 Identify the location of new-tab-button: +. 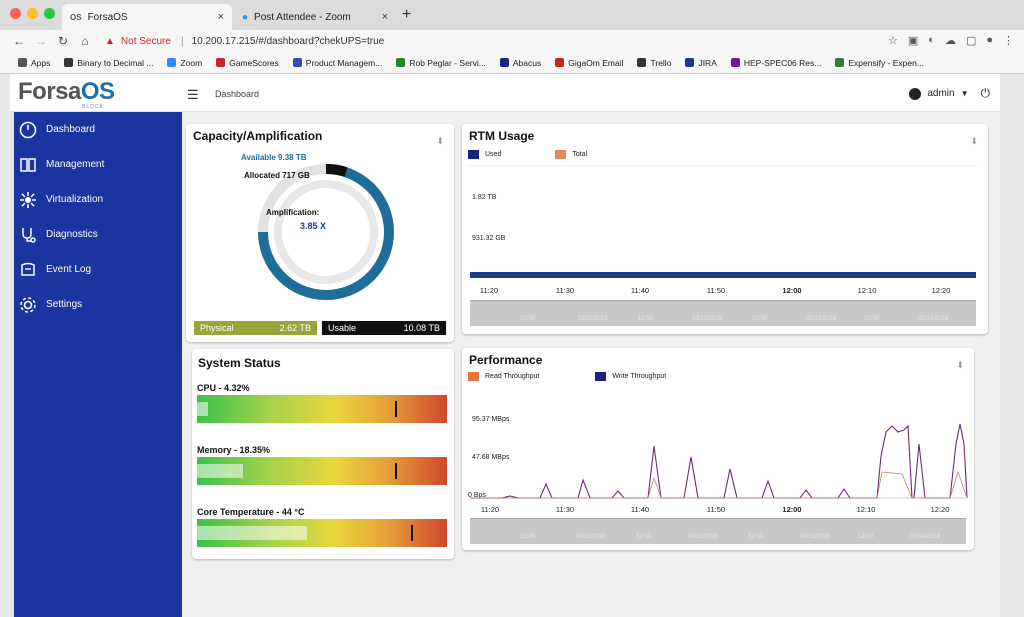
(407, 14).